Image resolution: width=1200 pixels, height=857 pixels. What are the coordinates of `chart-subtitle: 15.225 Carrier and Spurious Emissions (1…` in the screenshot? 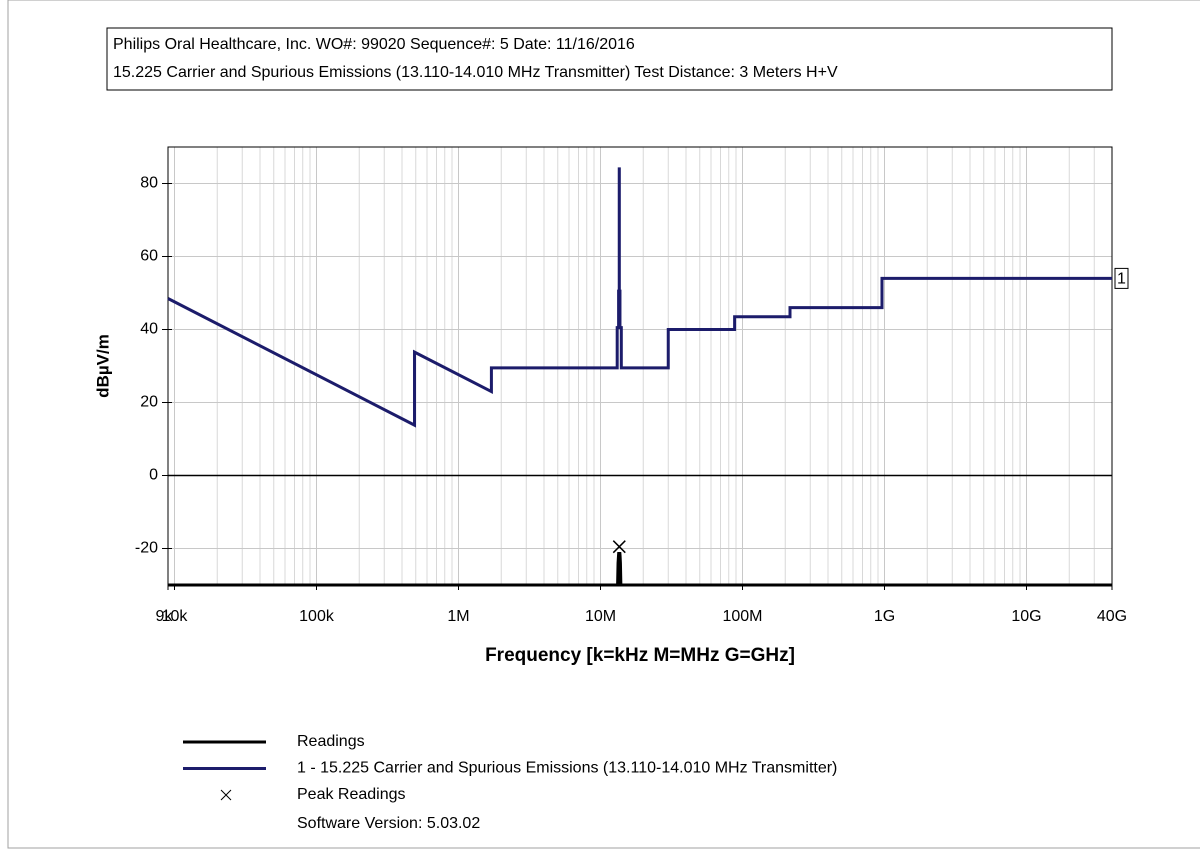 It's located at (475, 72).